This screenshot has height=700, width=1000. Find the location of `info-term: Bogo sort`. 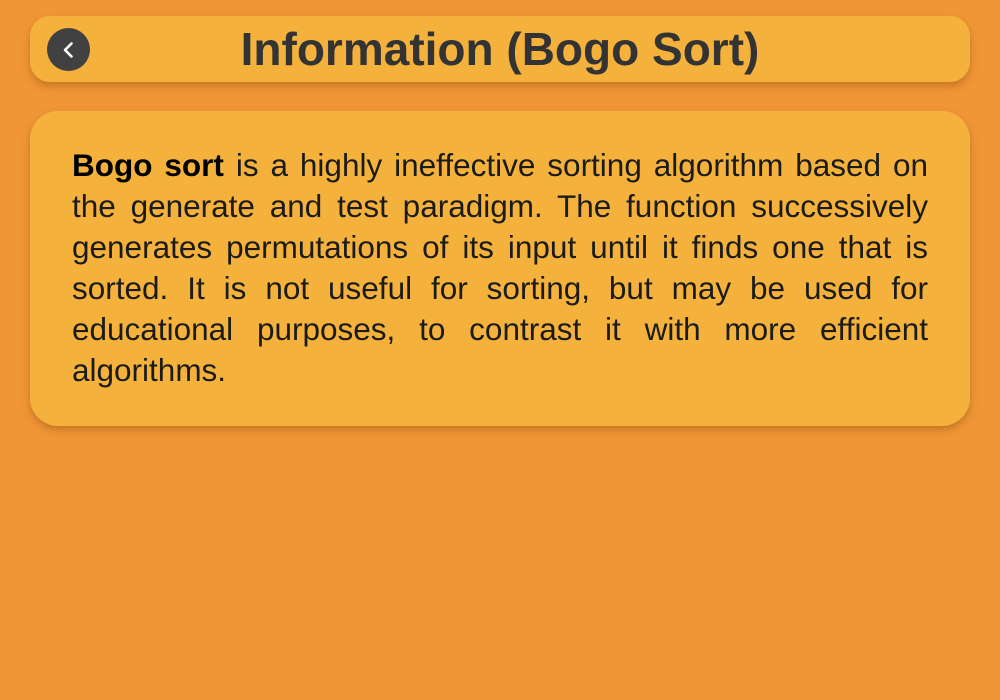

info-term: Bogo sort is located at coordinates (148, 165).